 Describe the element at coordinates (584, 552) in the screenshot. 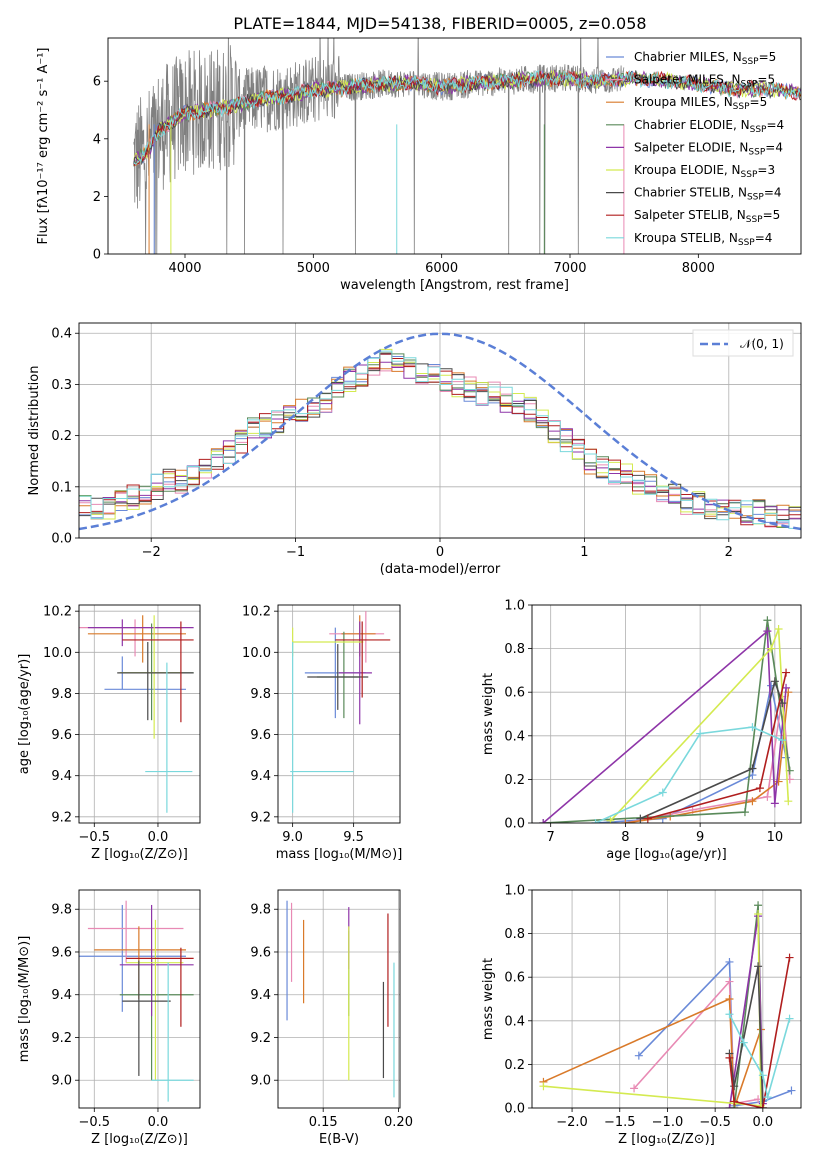

I see `x-tick-label: 1` at that location.